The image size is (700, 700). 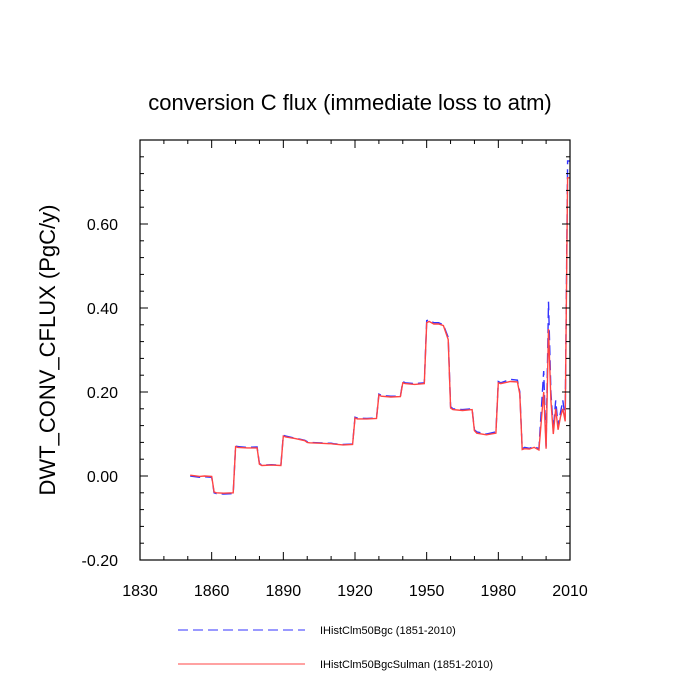 I want to click on legend-label-1: IHistClm50Bgc (1851-2010), so click(x=388, y=631).